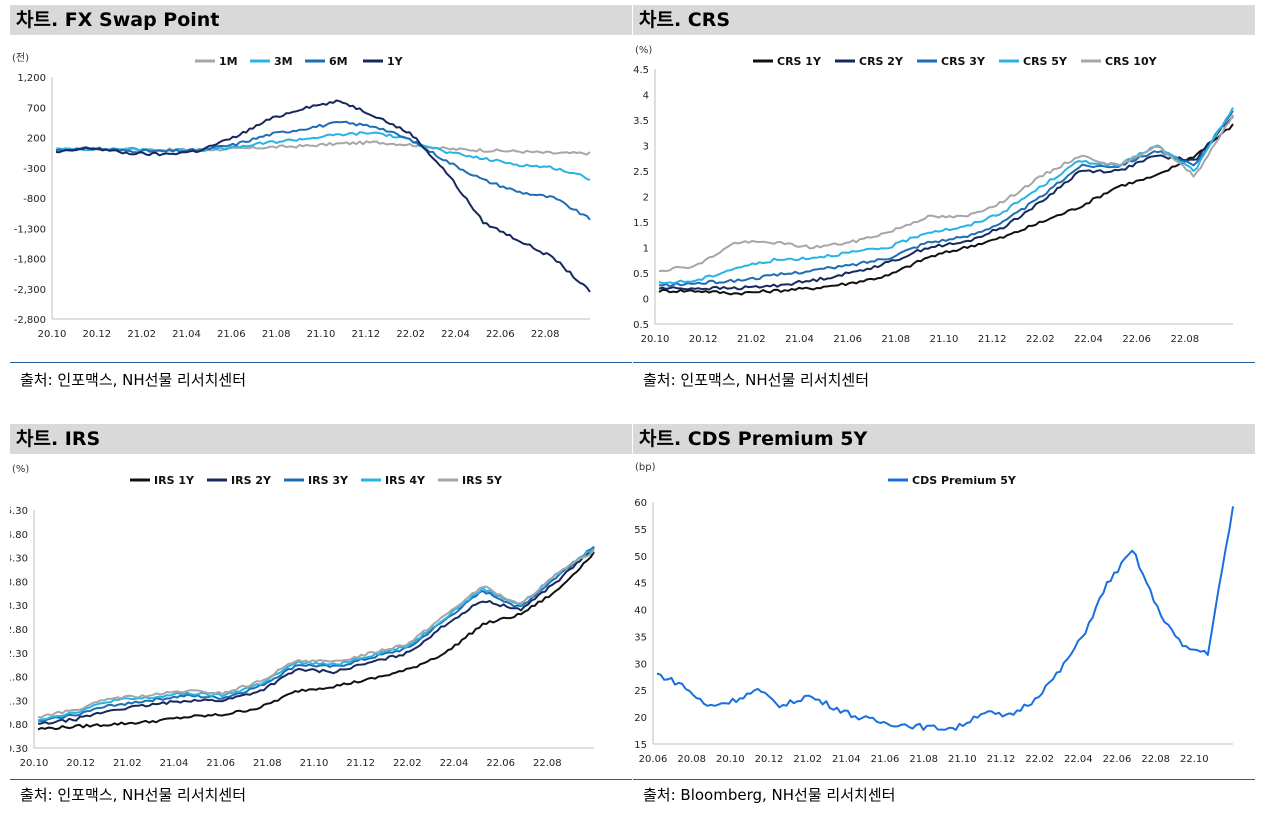  What do you see at coordinates (328, 480) in the screenshot?
I see `legend-label: IRS 3Y` at bounding box center [328, 480].